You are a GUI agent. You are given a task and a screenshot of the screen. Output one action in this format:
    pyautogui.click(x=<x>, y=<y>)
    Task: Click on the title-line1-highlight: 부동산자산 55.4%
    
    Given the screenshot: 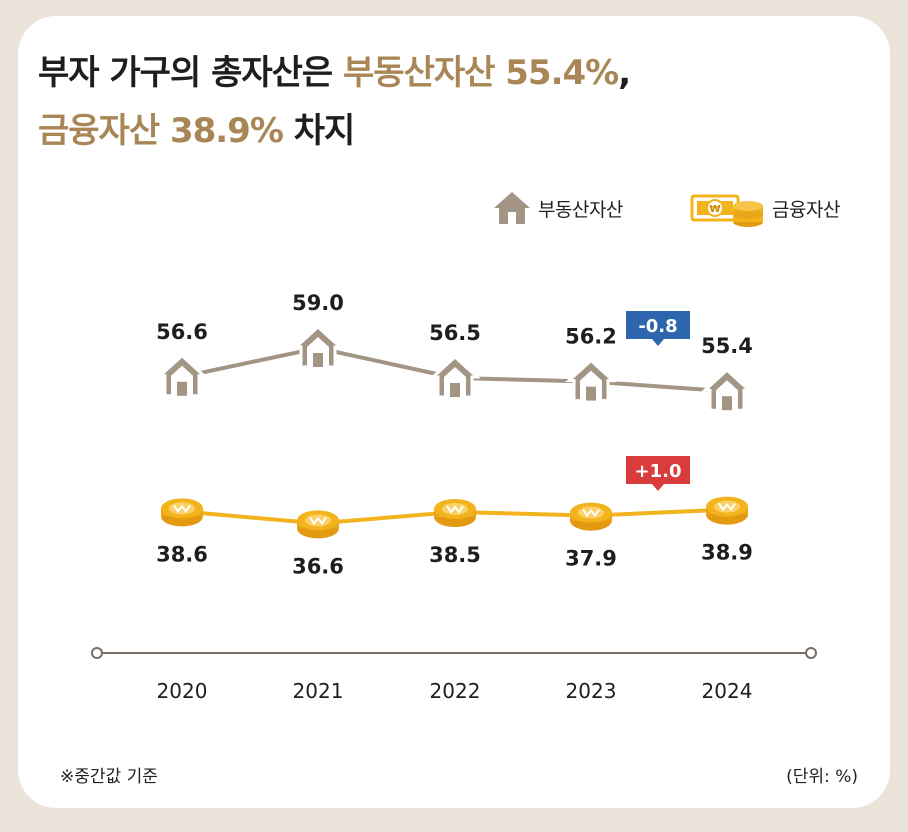 What is the action you would take?
    pyautogui.click(x=481, y=73)
    